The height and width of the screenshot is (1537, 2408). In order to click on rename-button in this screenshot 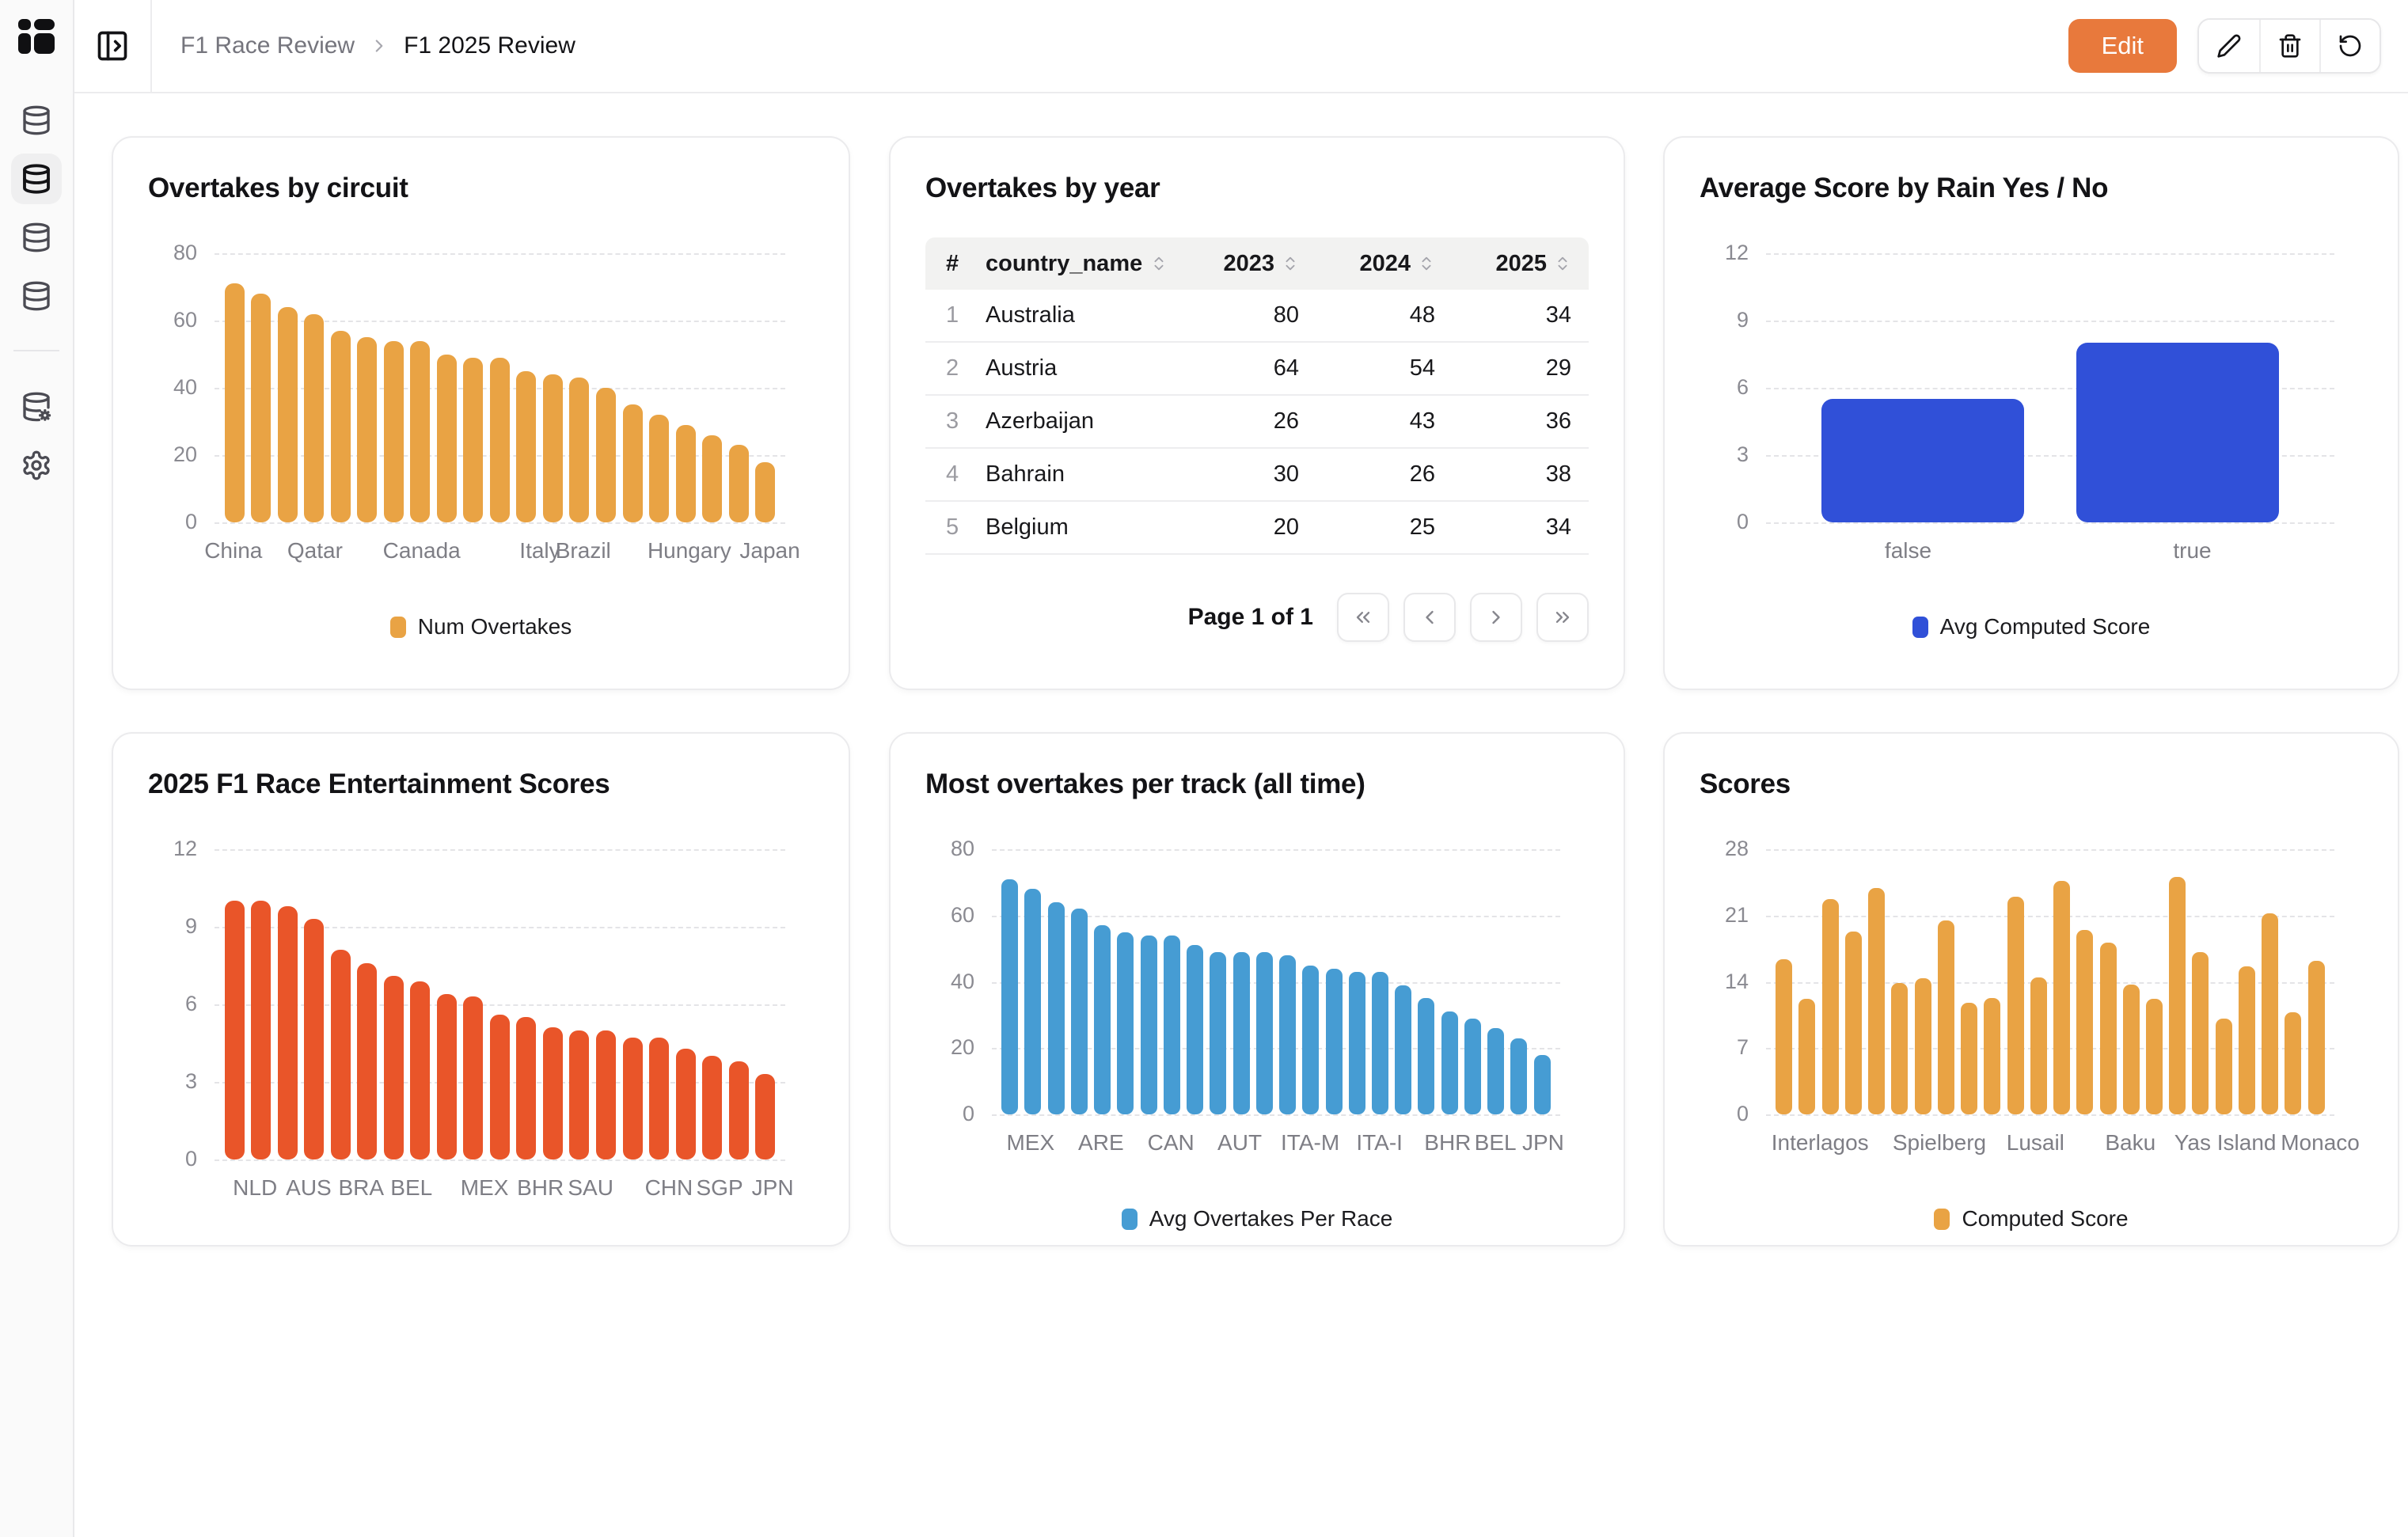, I will do `click(2229, 46)`.